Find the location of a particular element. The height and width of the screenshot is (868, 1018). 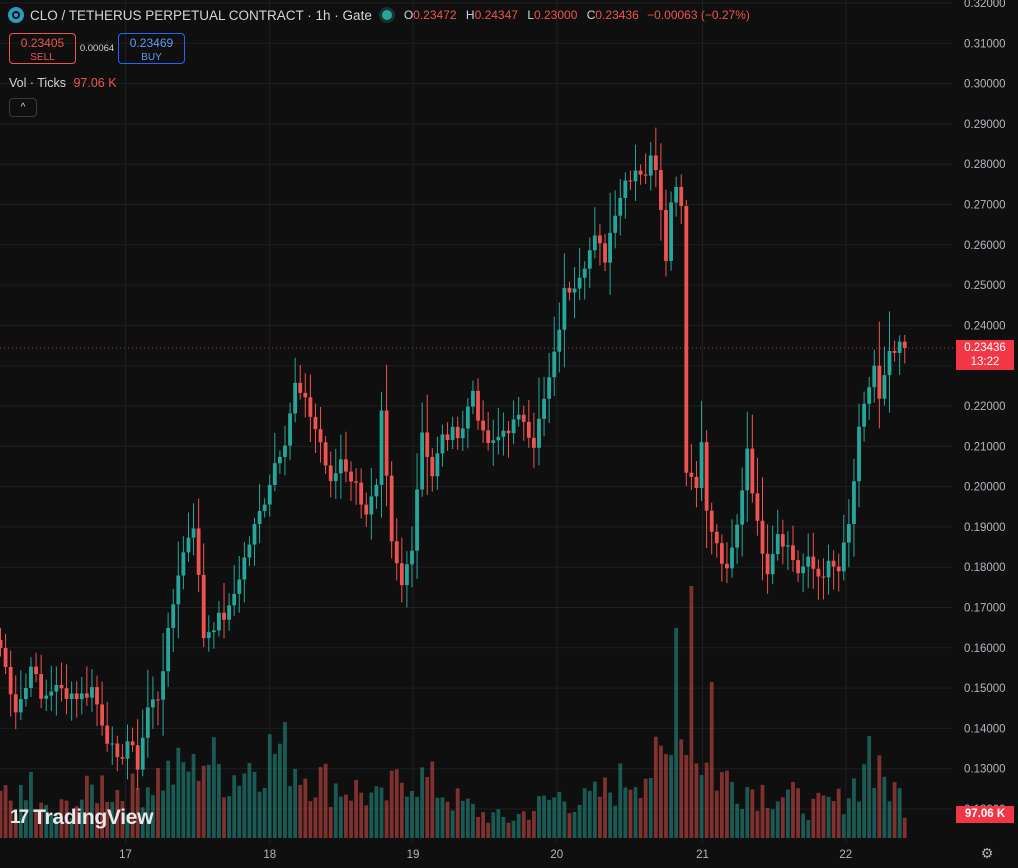

price-axis-label: 0.24000 is located at coordinates (985, 326).